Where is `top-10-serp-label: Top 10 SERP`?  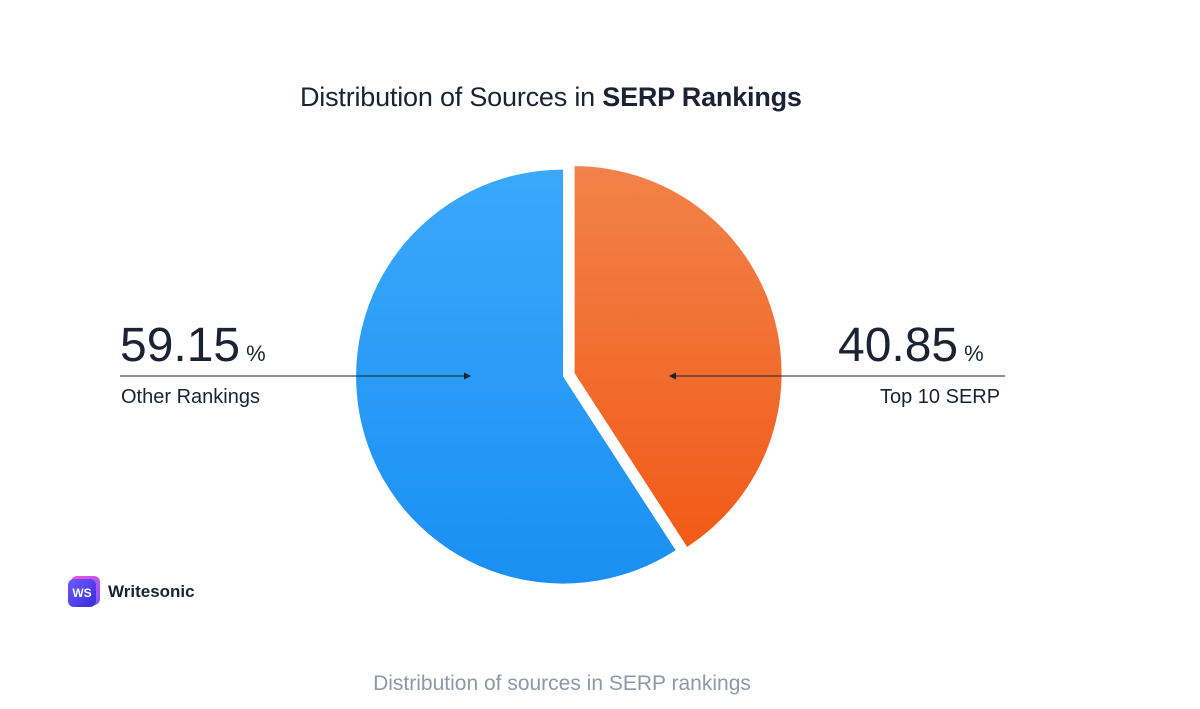
top-10-serp-label: Top 10 SERP is located at coordinates (940, 397).